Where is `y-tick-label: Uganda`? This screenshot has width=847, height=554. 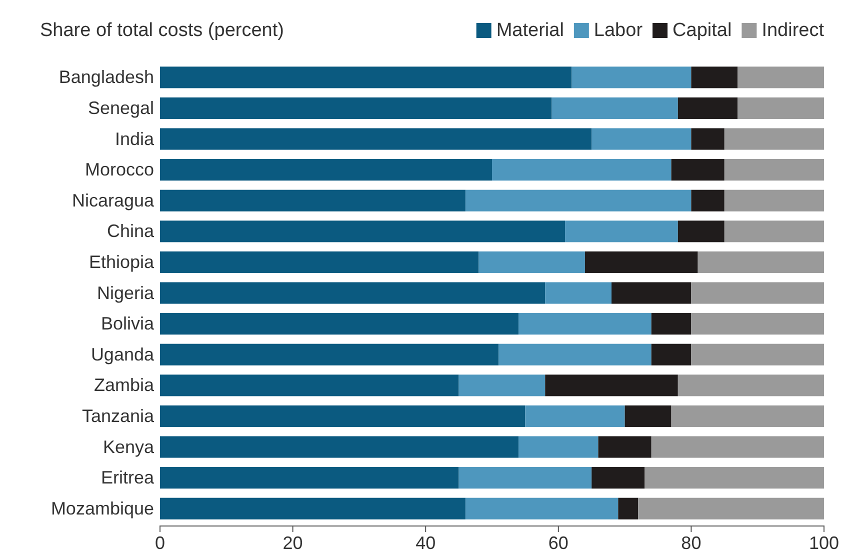
y-tick-label: Uganda is located at coordinates (122, 354).